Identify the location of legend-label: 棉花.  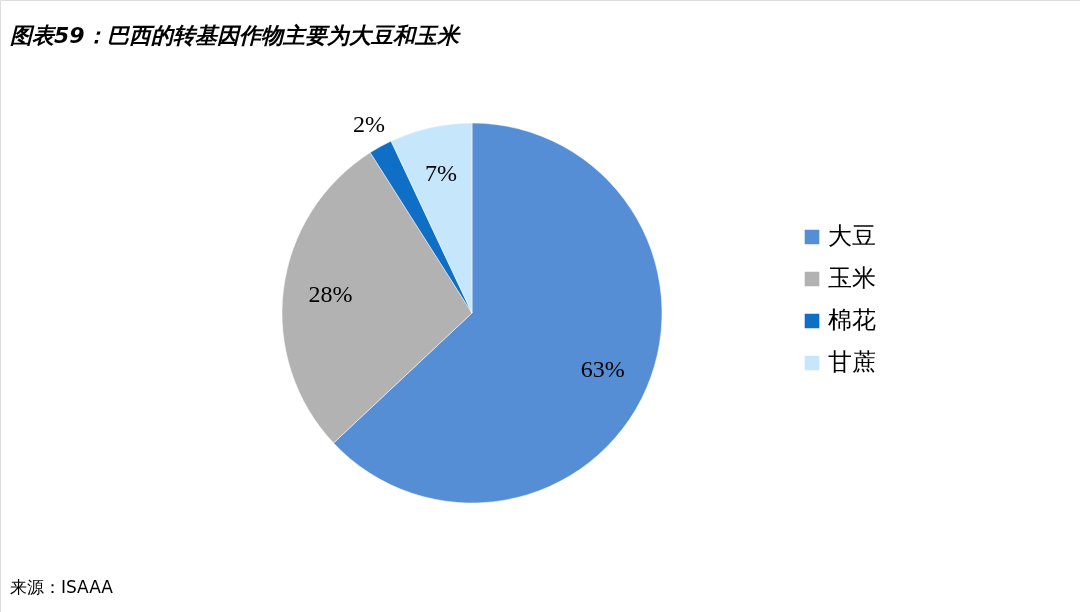
(852, 320).